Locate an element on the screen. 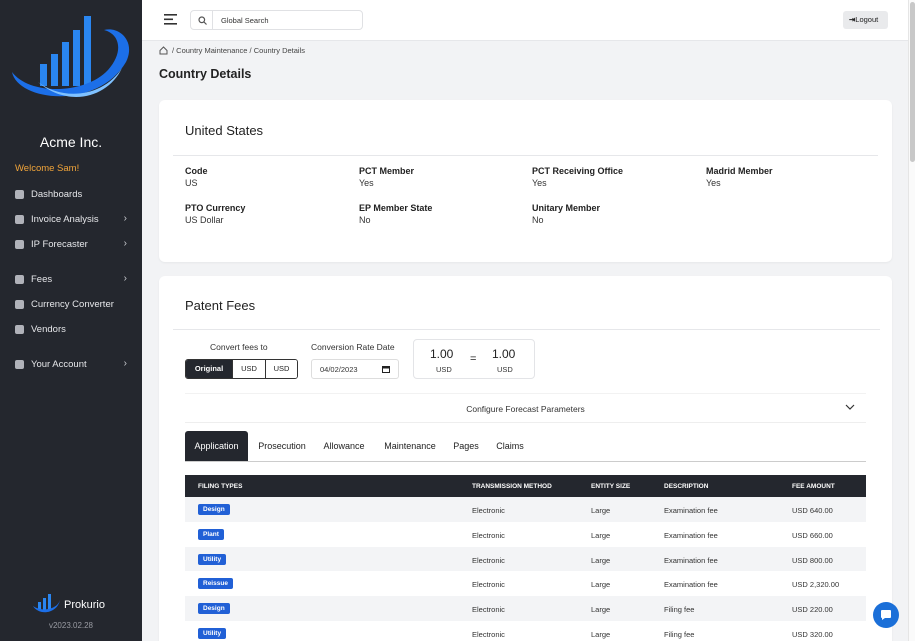 The image size is (915, 641). table-cell: USD 800.00 is located at coordinates (812, 560).